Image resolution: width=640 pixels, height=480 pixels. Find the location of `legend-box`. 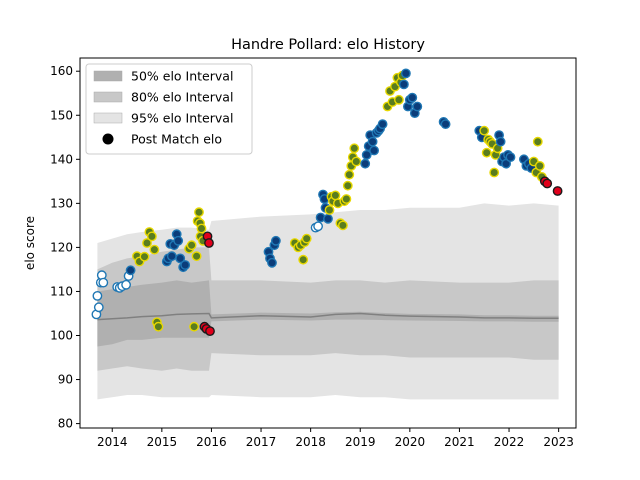

legend-box is located at coordinates (169, 109).